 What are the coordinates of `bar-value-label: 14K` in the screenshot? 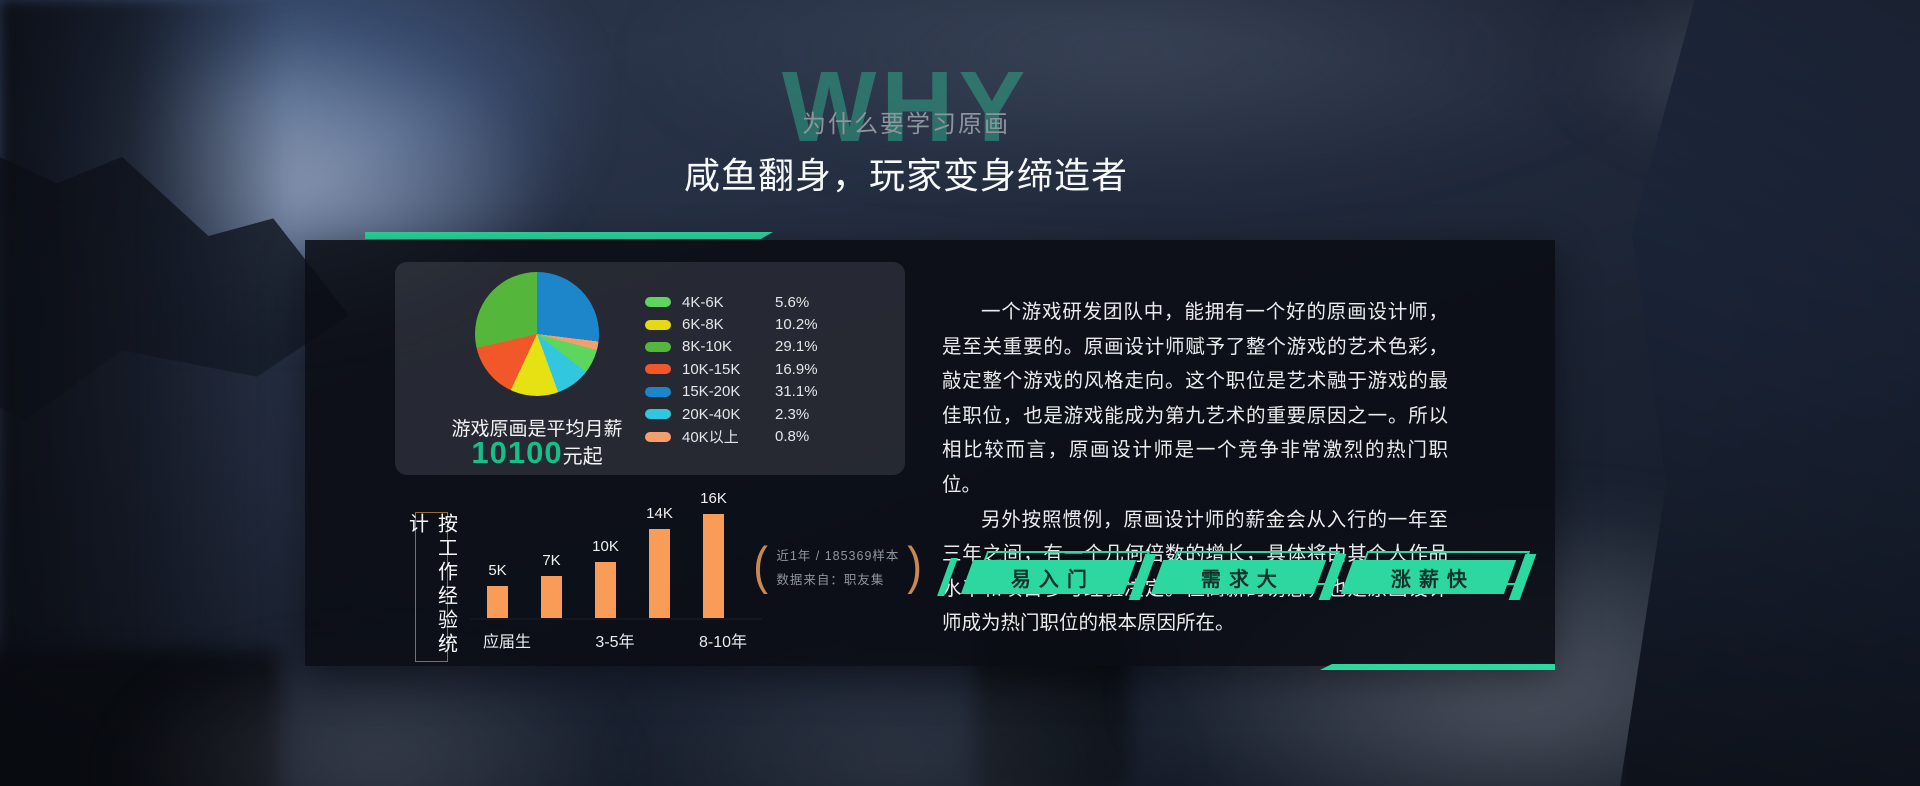 It's located at (659, 513).